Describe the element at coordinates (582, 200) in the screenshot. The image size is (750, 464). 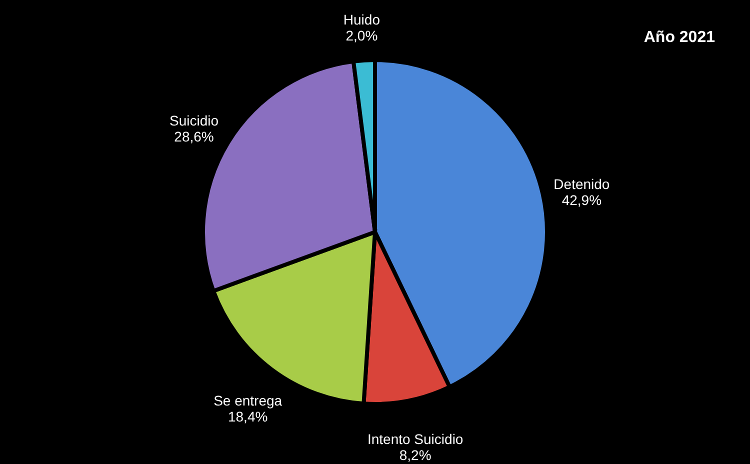
I see `data-label: 42,9%` at that location.